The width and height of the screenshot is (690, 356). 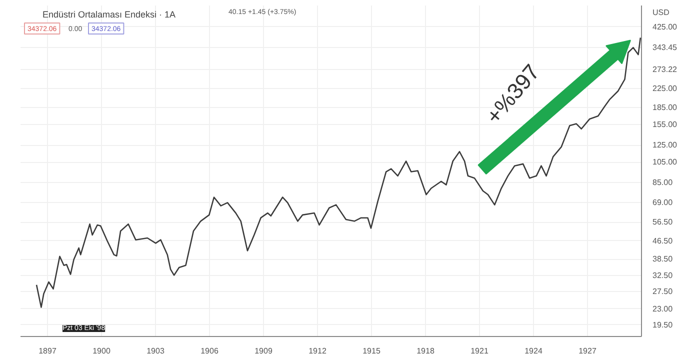 What do you see at coordinates (425, 351) in the screenshot?
I see `x-tick-label: 1918` at bounding box center [425, 351].